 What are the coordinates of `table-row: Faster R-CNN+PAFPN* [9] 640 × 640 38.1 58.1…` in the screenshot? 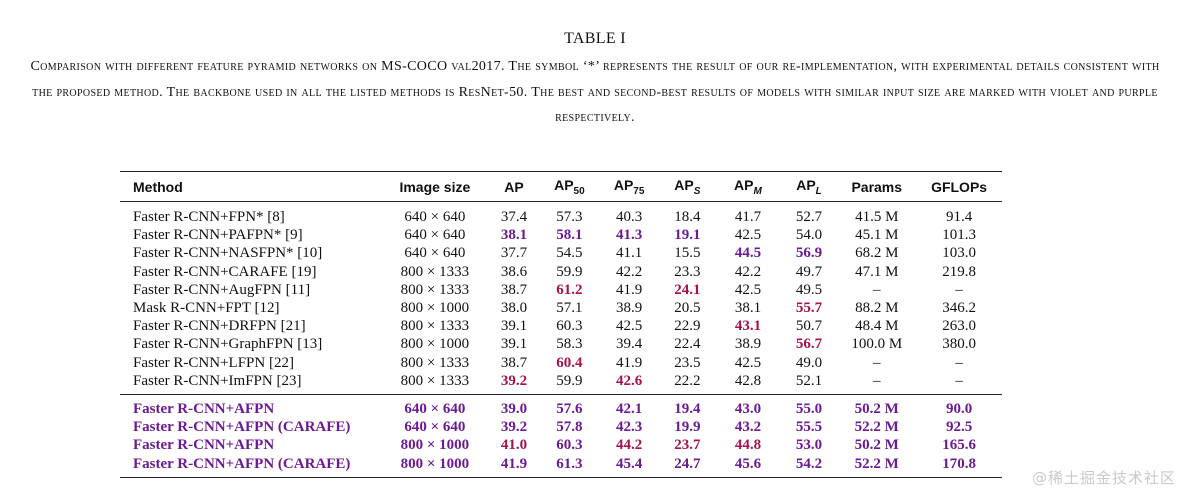 It's located at (561, 235).